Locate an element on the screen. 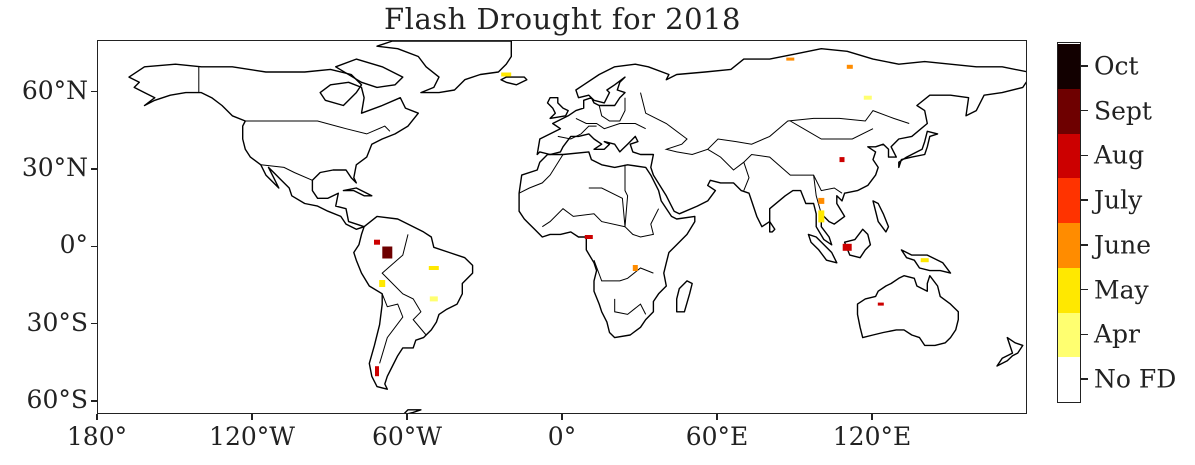  borneo-coastline is located at coordinates (857, 243).